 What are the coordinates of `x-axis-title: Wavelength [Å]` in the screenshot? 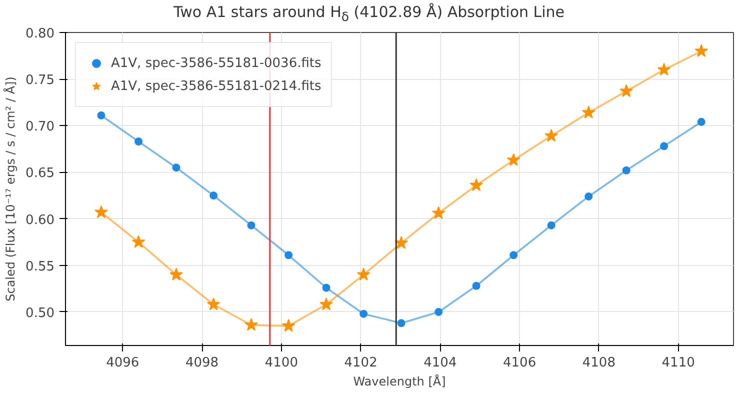 It's located at (399, 381).